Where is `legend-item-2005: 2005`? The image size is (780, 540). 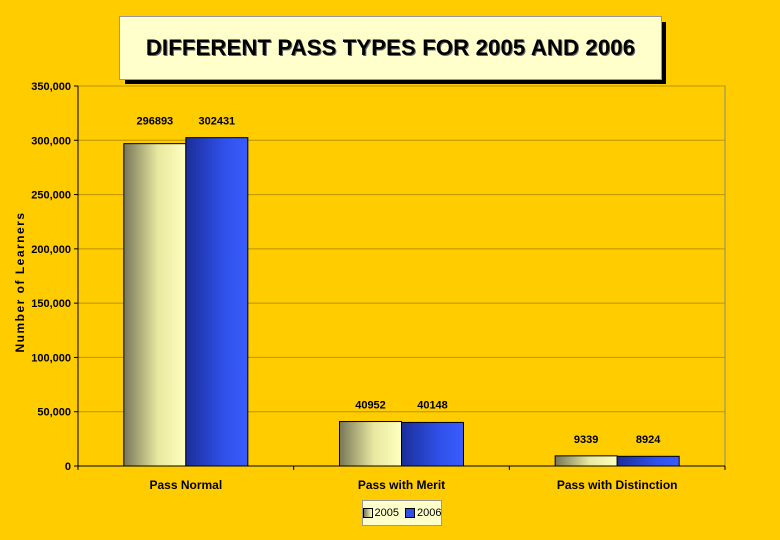
legend-item-2005: 2005 is located at coordinates (380, 513).